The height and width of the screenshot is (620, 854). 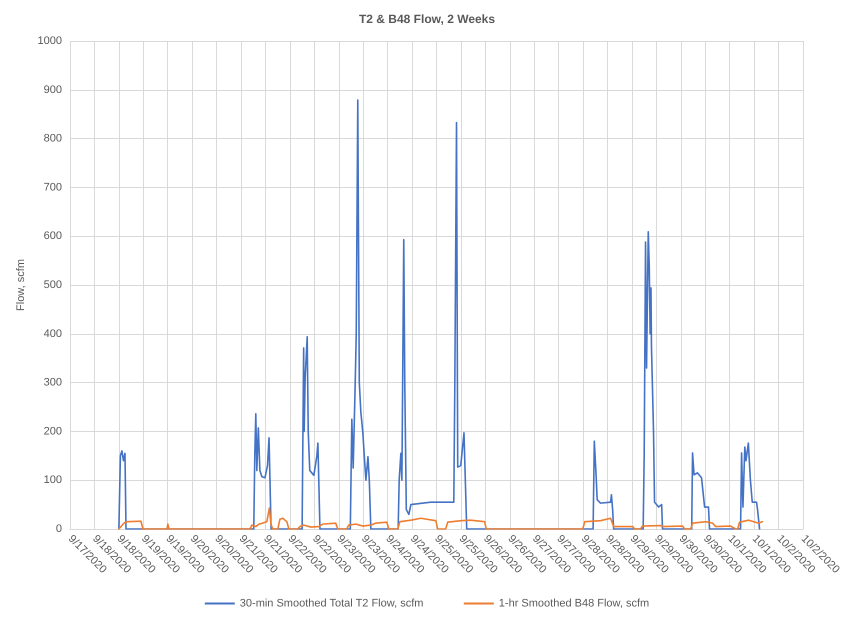 What do you see at coordinates (574, 604) in the screenshot?
I see `legend-label: 1-hr Smoothed B48 Flow, scfm` at bounding box center [574, 604].